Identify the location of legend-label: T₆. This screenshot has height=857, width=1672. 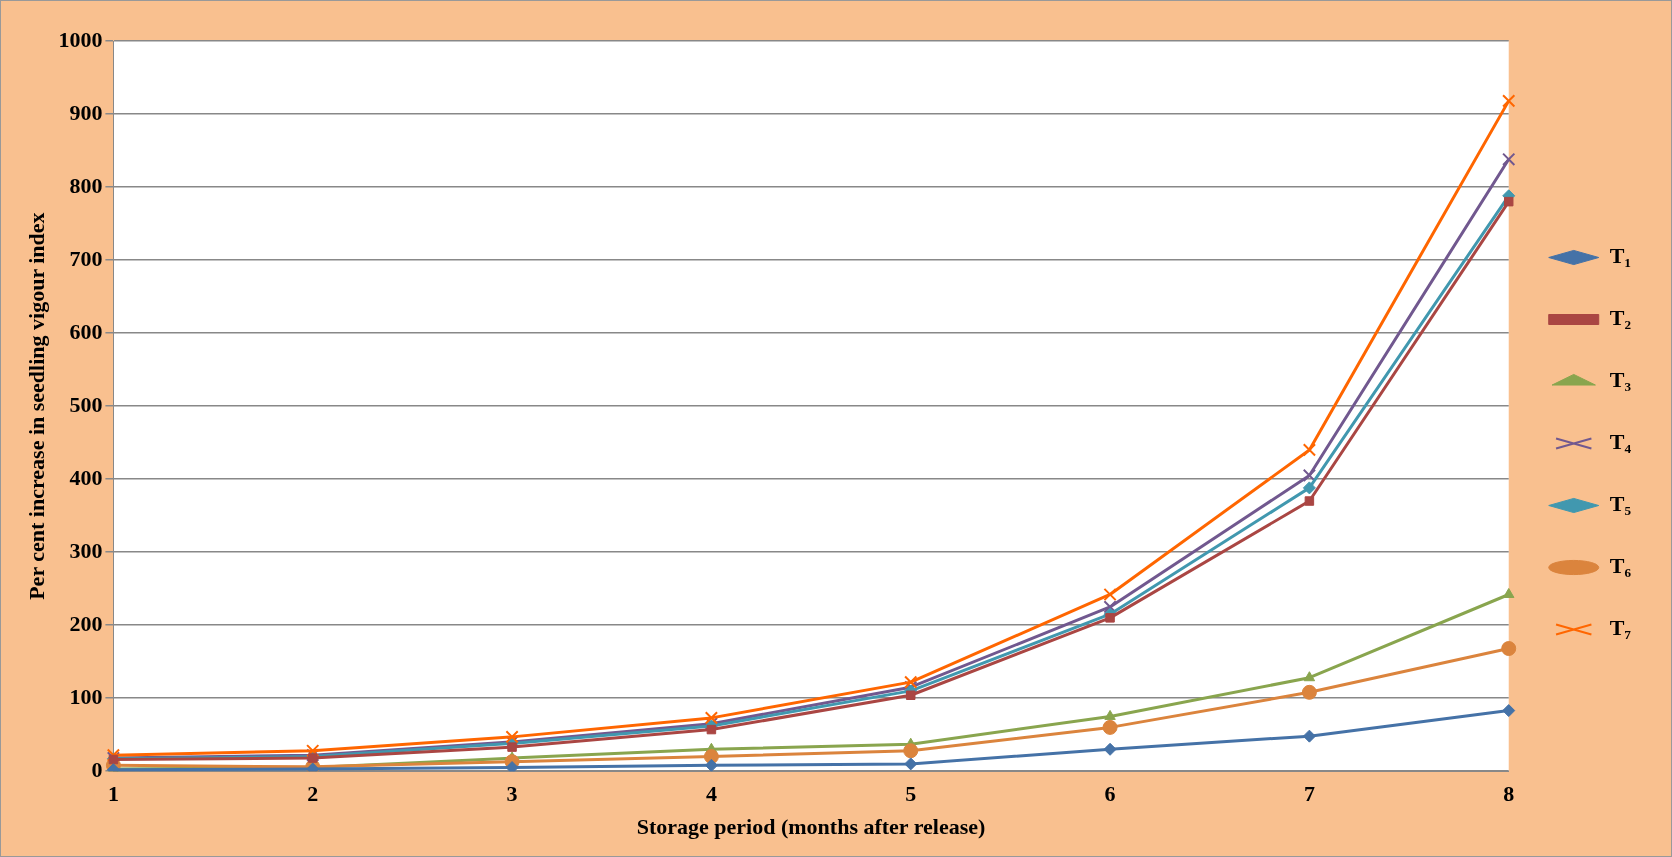
(1620, 566).